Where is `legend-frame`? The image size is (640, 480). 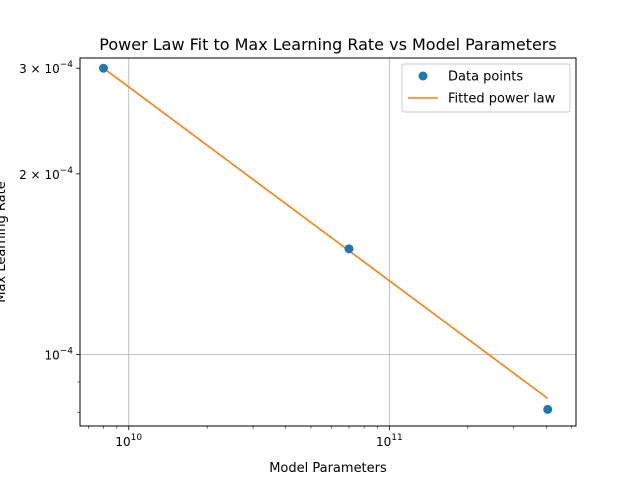
legend-frame is located at coordinates (486, 88).